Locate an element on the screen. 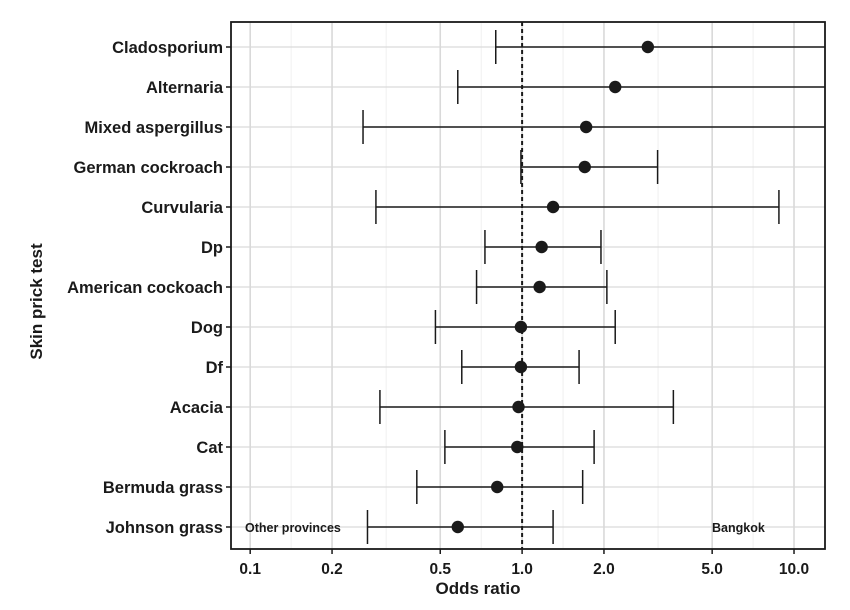 The height and width of the screenshot is (610, 850). category-label-11: Bermuda grass is located at coordinates (163, 488).